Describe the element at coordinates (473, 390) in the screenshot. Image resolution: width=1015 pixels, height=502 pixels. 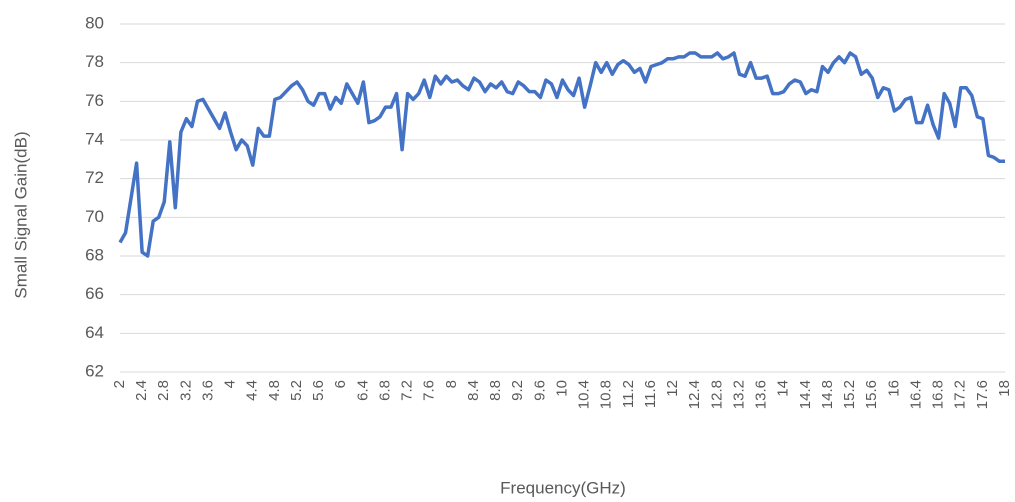
I see `x-tick-label: 8.4` at that location.